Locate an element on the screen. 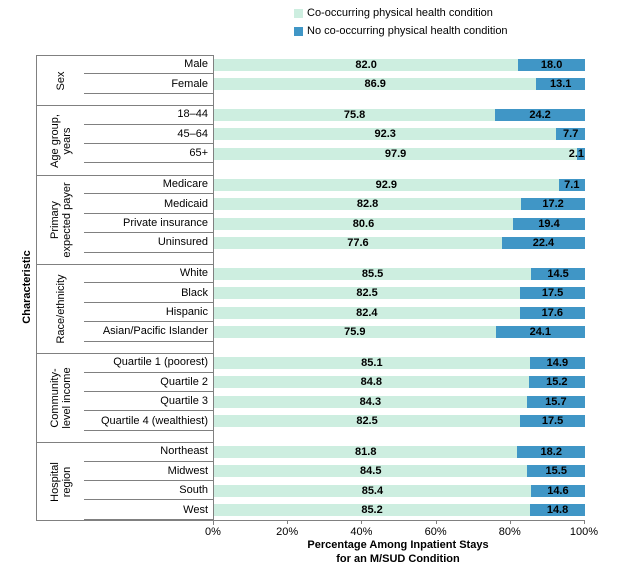  bar-value-co-occurring: 77.6 is located at coordinates (358, 242).